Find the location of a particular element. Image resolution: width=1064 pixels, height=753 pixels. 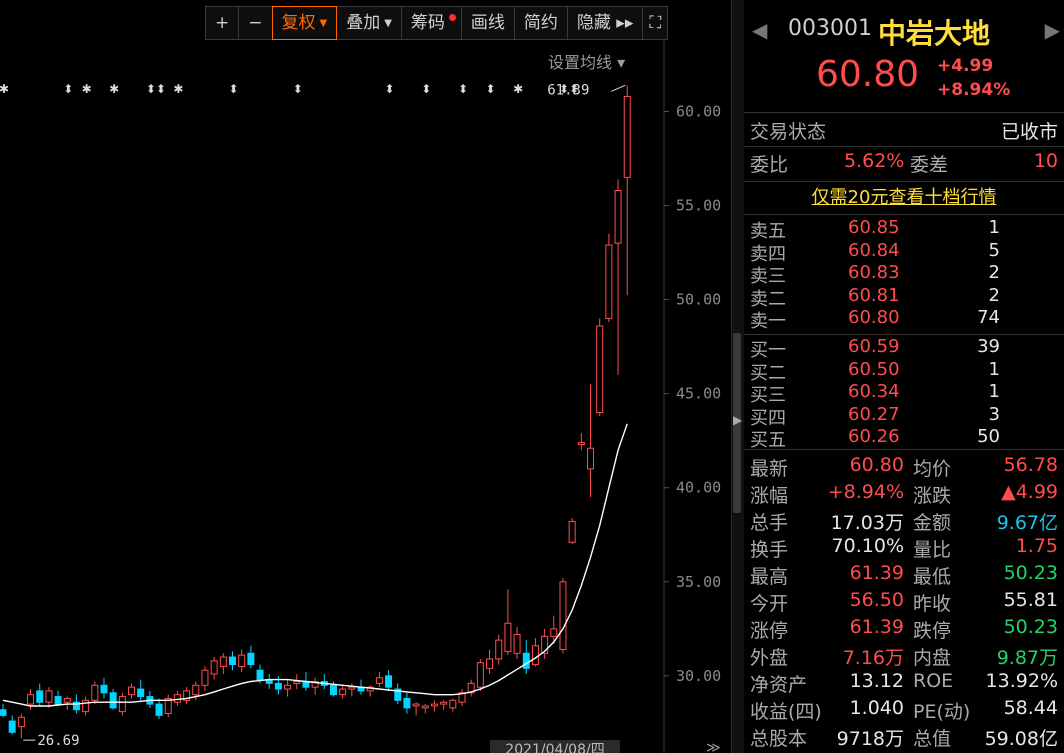

high-marker-arrow is located at coordinates (618, 88).